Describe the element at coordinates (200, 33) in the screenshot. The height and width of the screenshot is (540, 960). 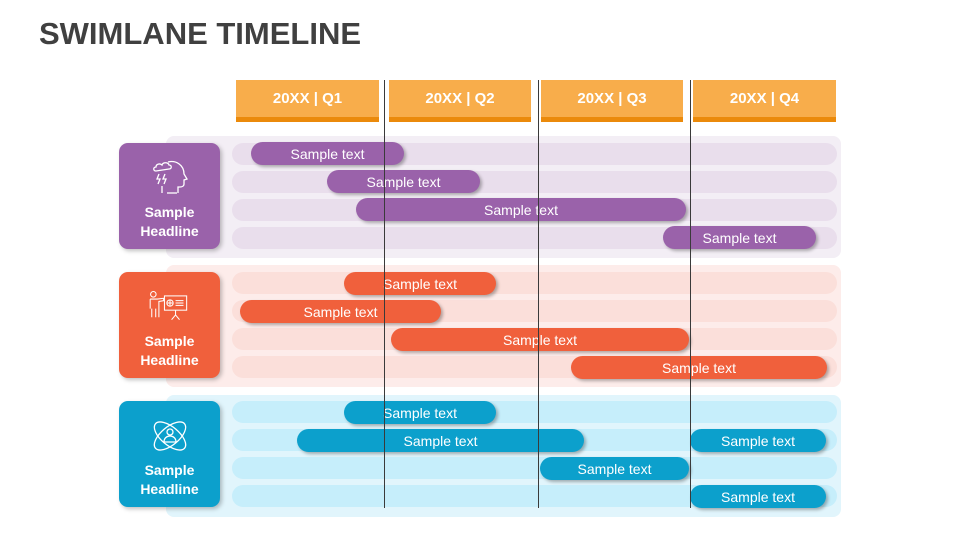
I see `page-title: SWIMLANE TIMELINE` at that location.